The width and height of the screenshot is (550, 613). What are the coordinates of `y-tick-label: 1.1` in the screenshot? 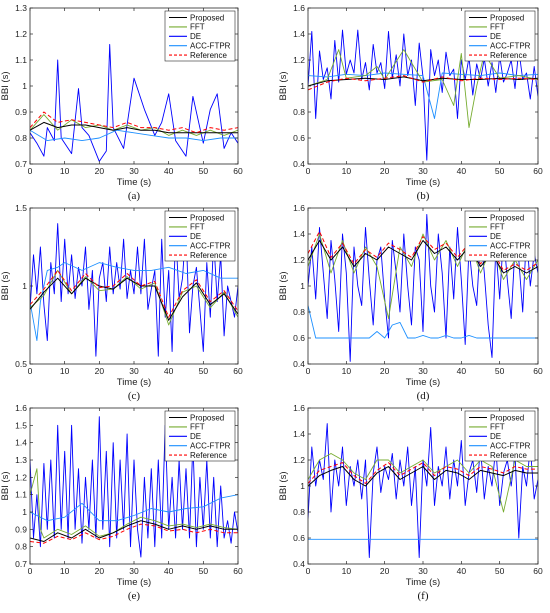 It's located at (21, 495).